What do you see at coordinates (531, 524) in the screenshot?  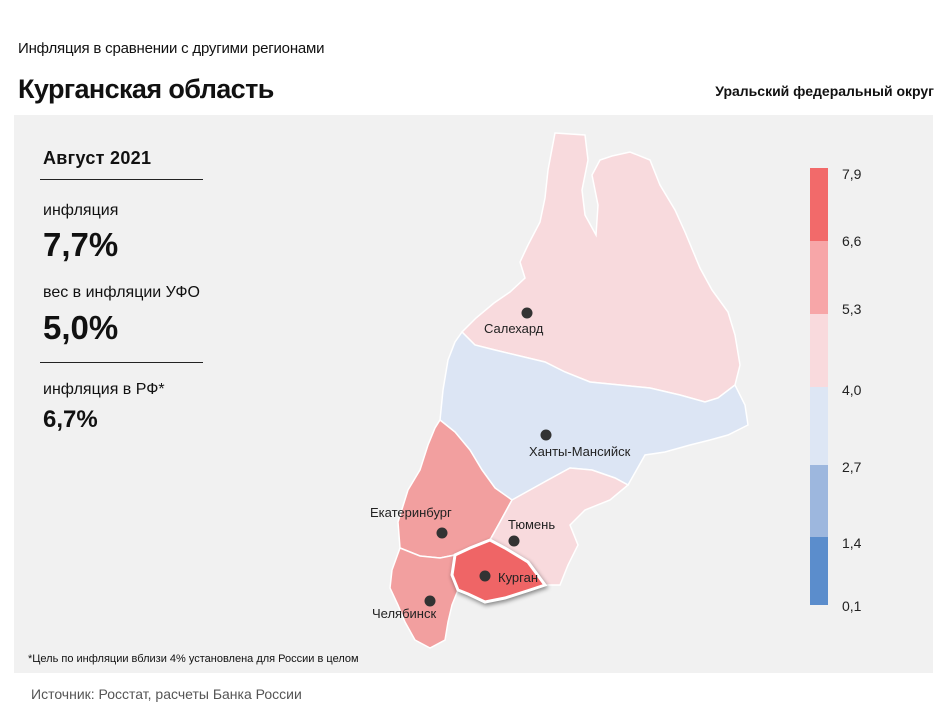 I see `city-label-tyumen: Тюмень` at bounding box center [531, 524].